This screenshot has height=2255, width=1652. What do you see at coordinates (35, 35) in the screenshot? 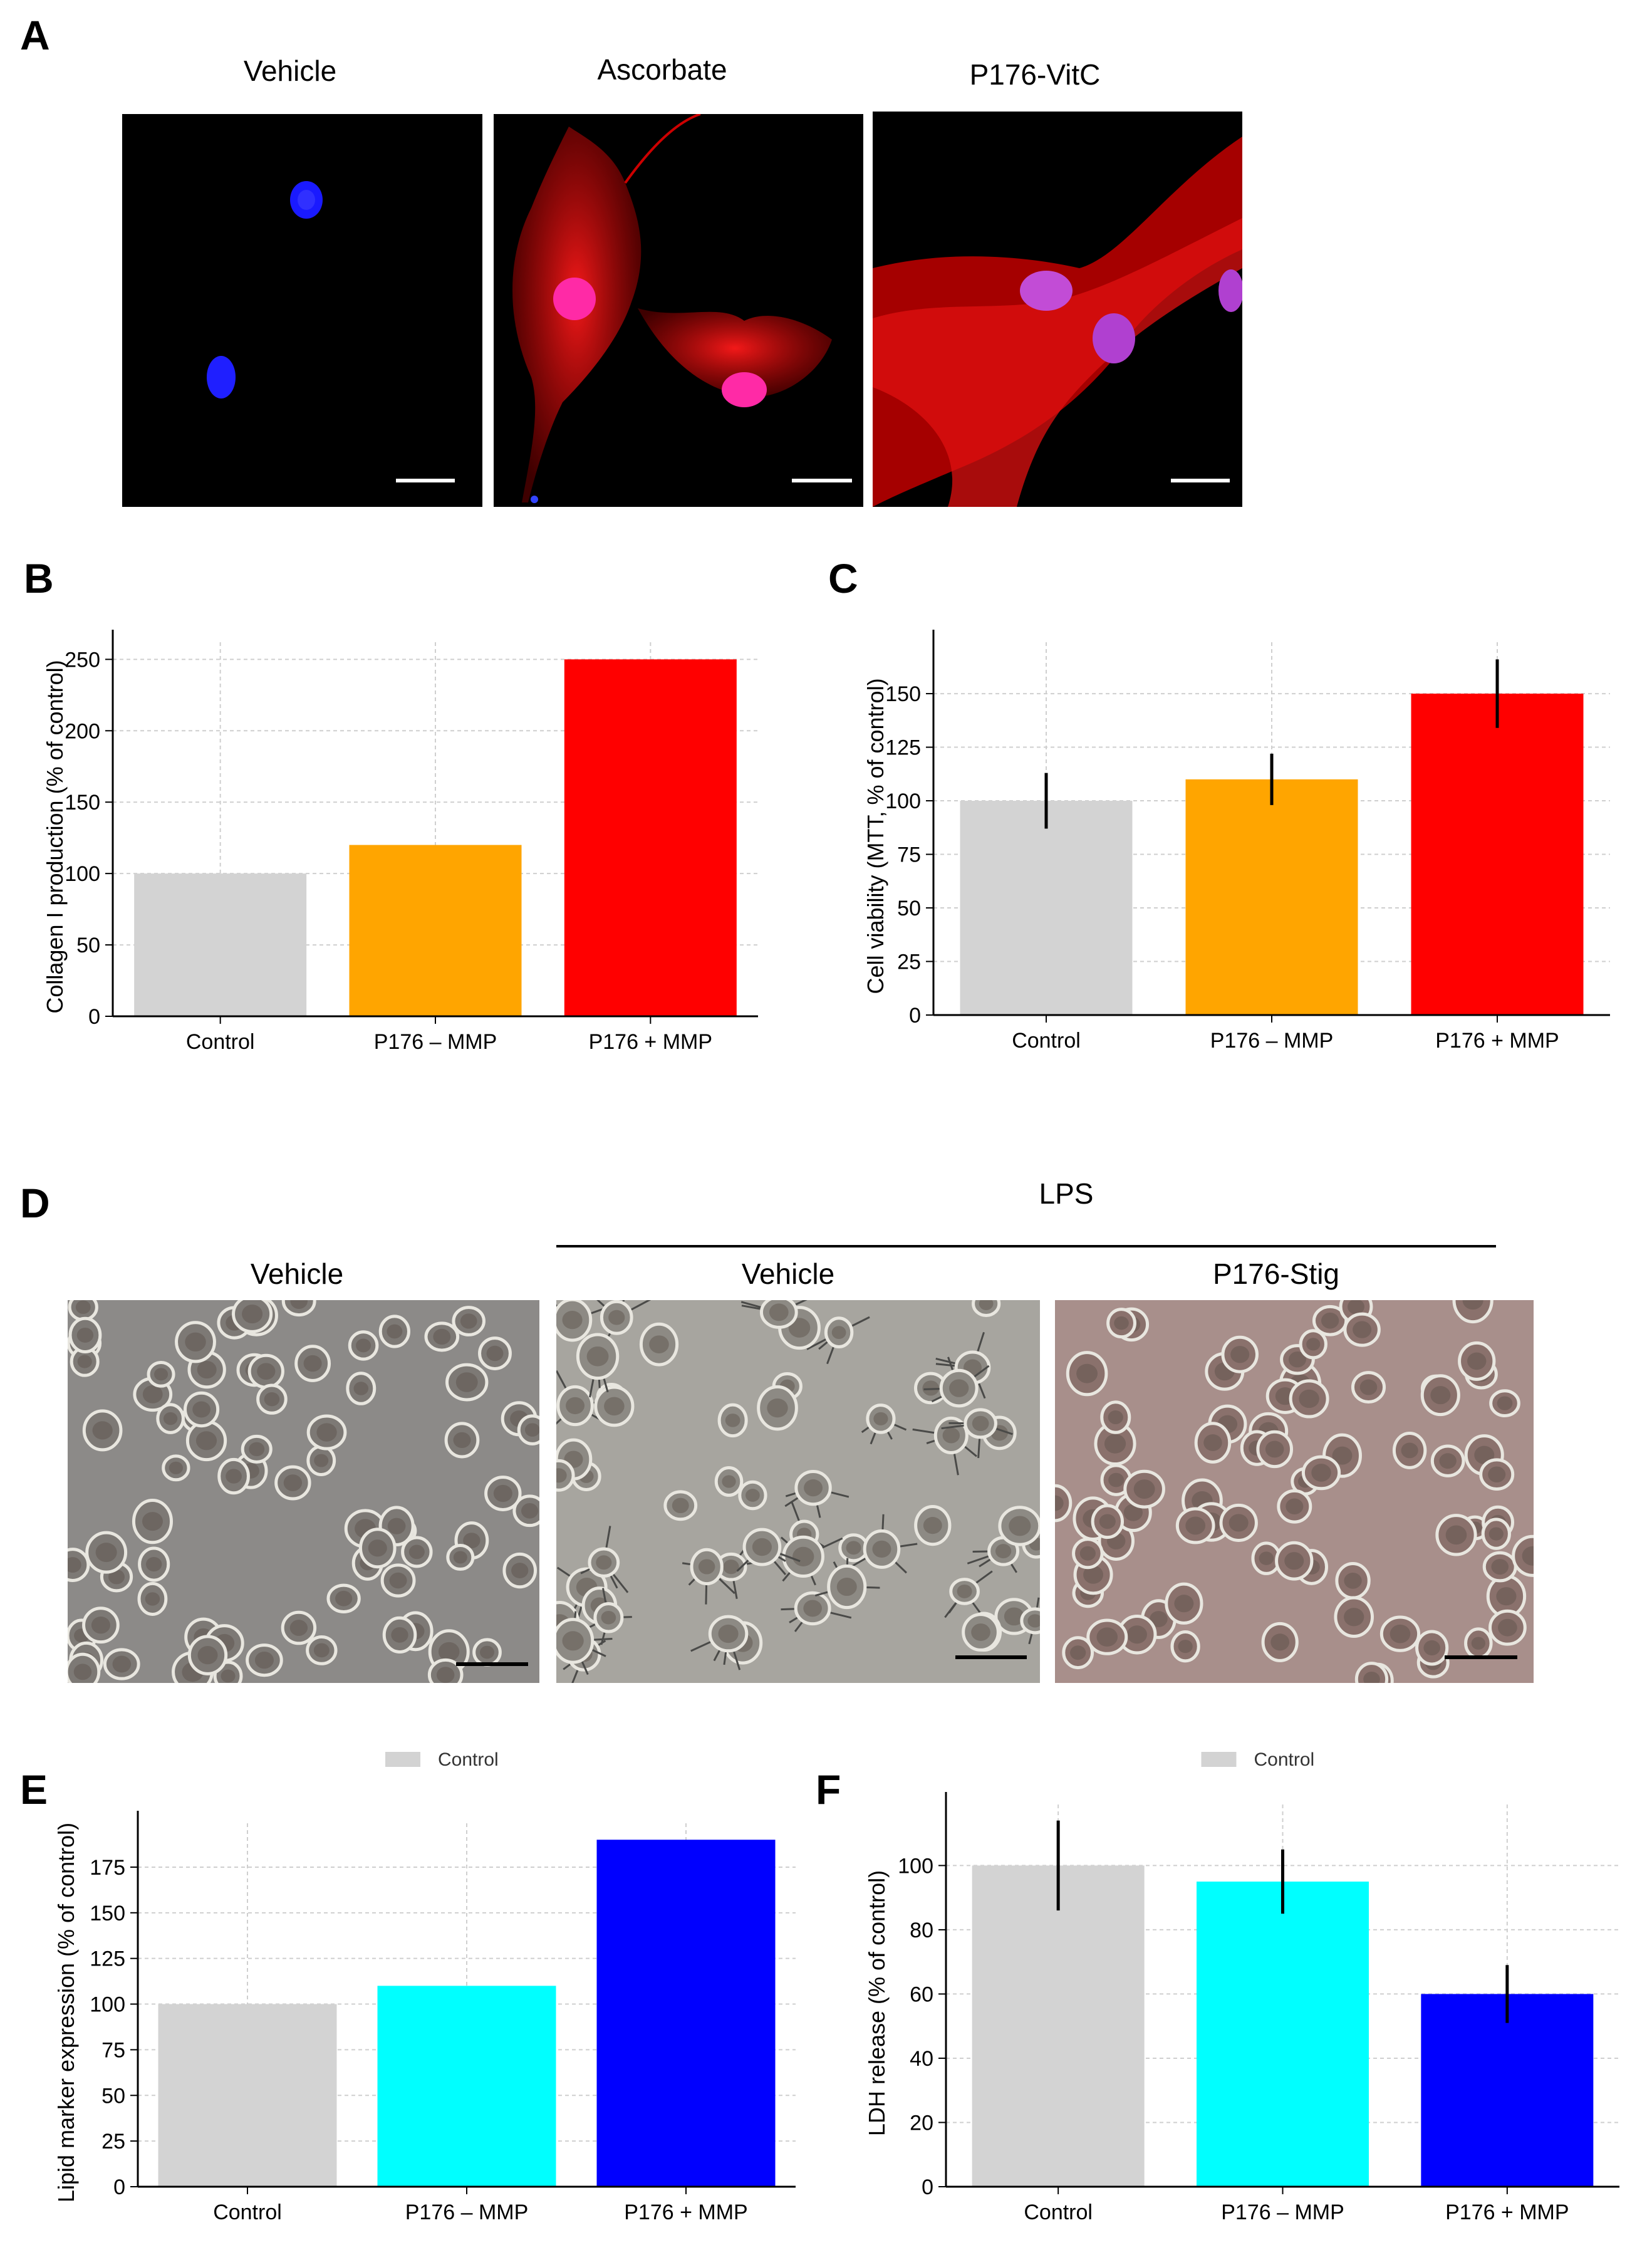
I see `panel-letter-a: A` at bounding box center [35, 35].